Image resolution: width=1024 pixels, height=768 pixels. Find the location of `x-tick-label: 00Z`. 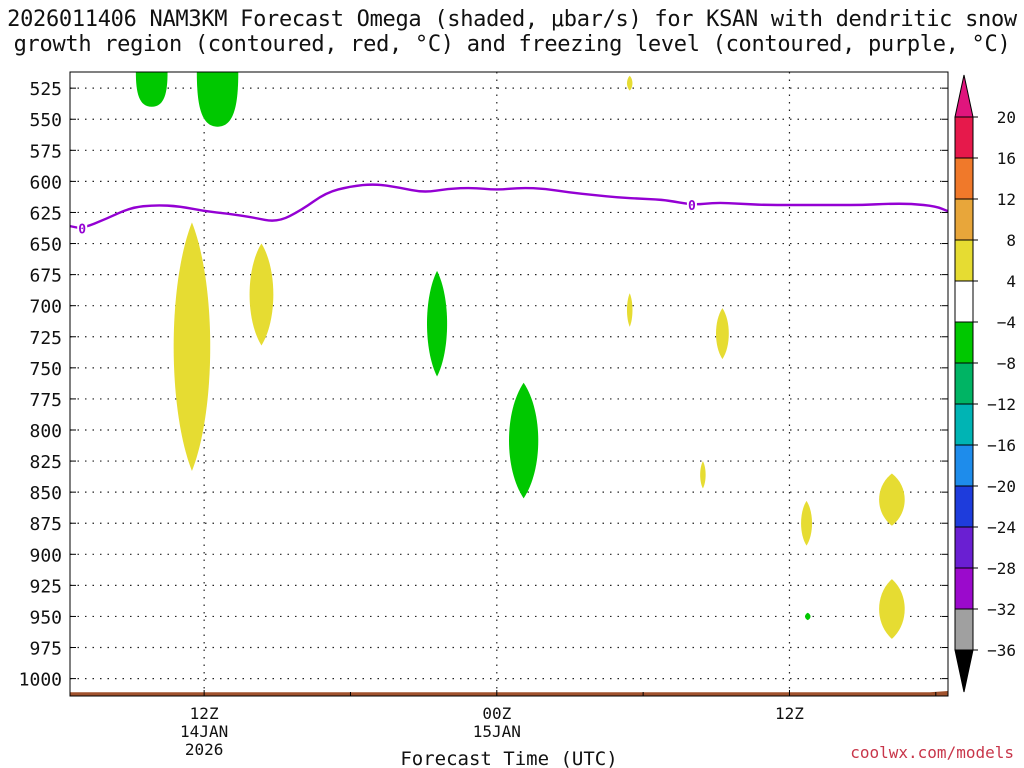

x-tick-label: 00Z is located at coordinates (496, 713).